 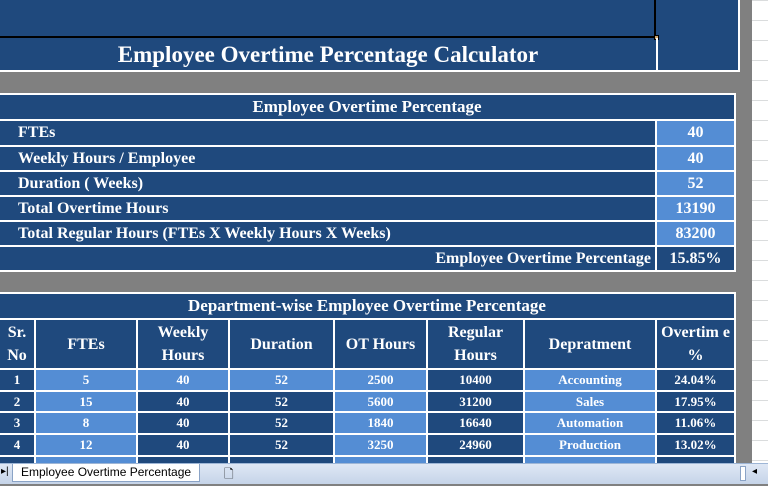 I want to click on selection-box, so click(x=328, y=19).